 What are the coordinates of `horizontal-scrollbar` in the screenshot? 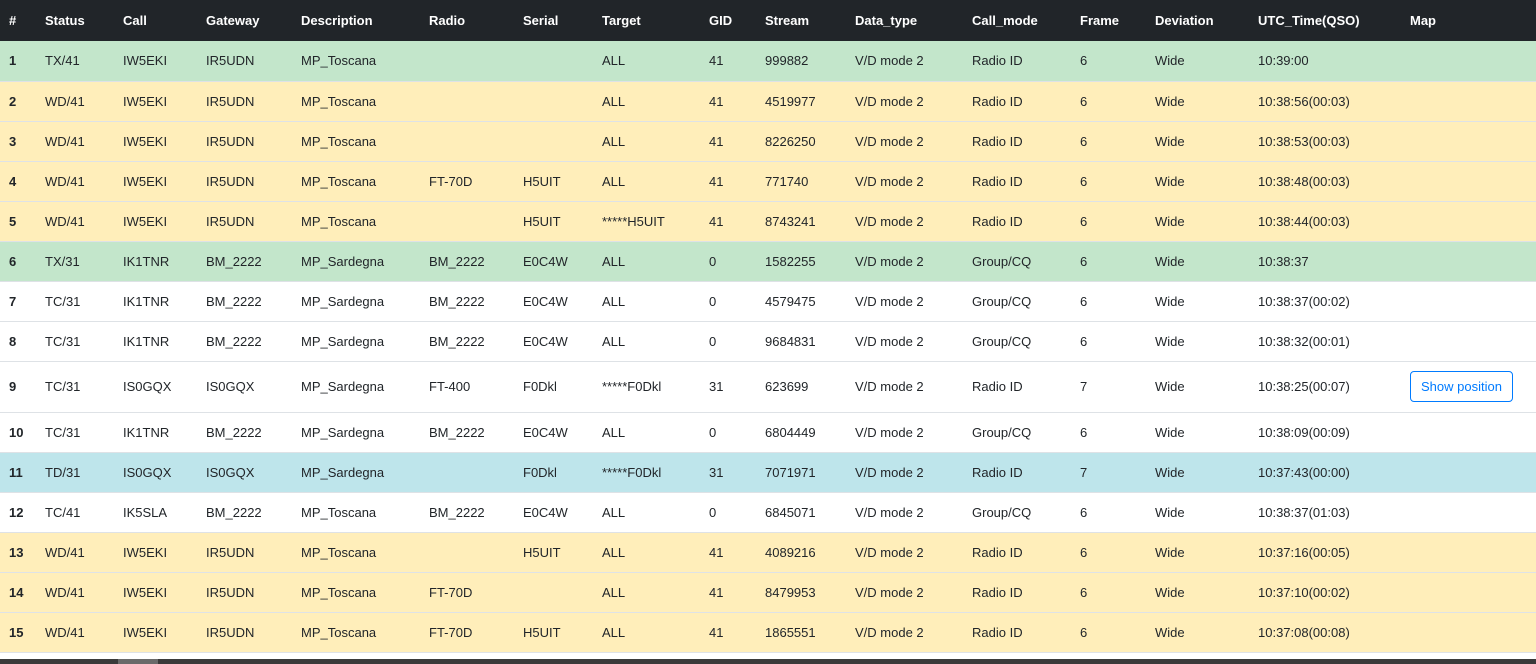 It's located at (768, 661).